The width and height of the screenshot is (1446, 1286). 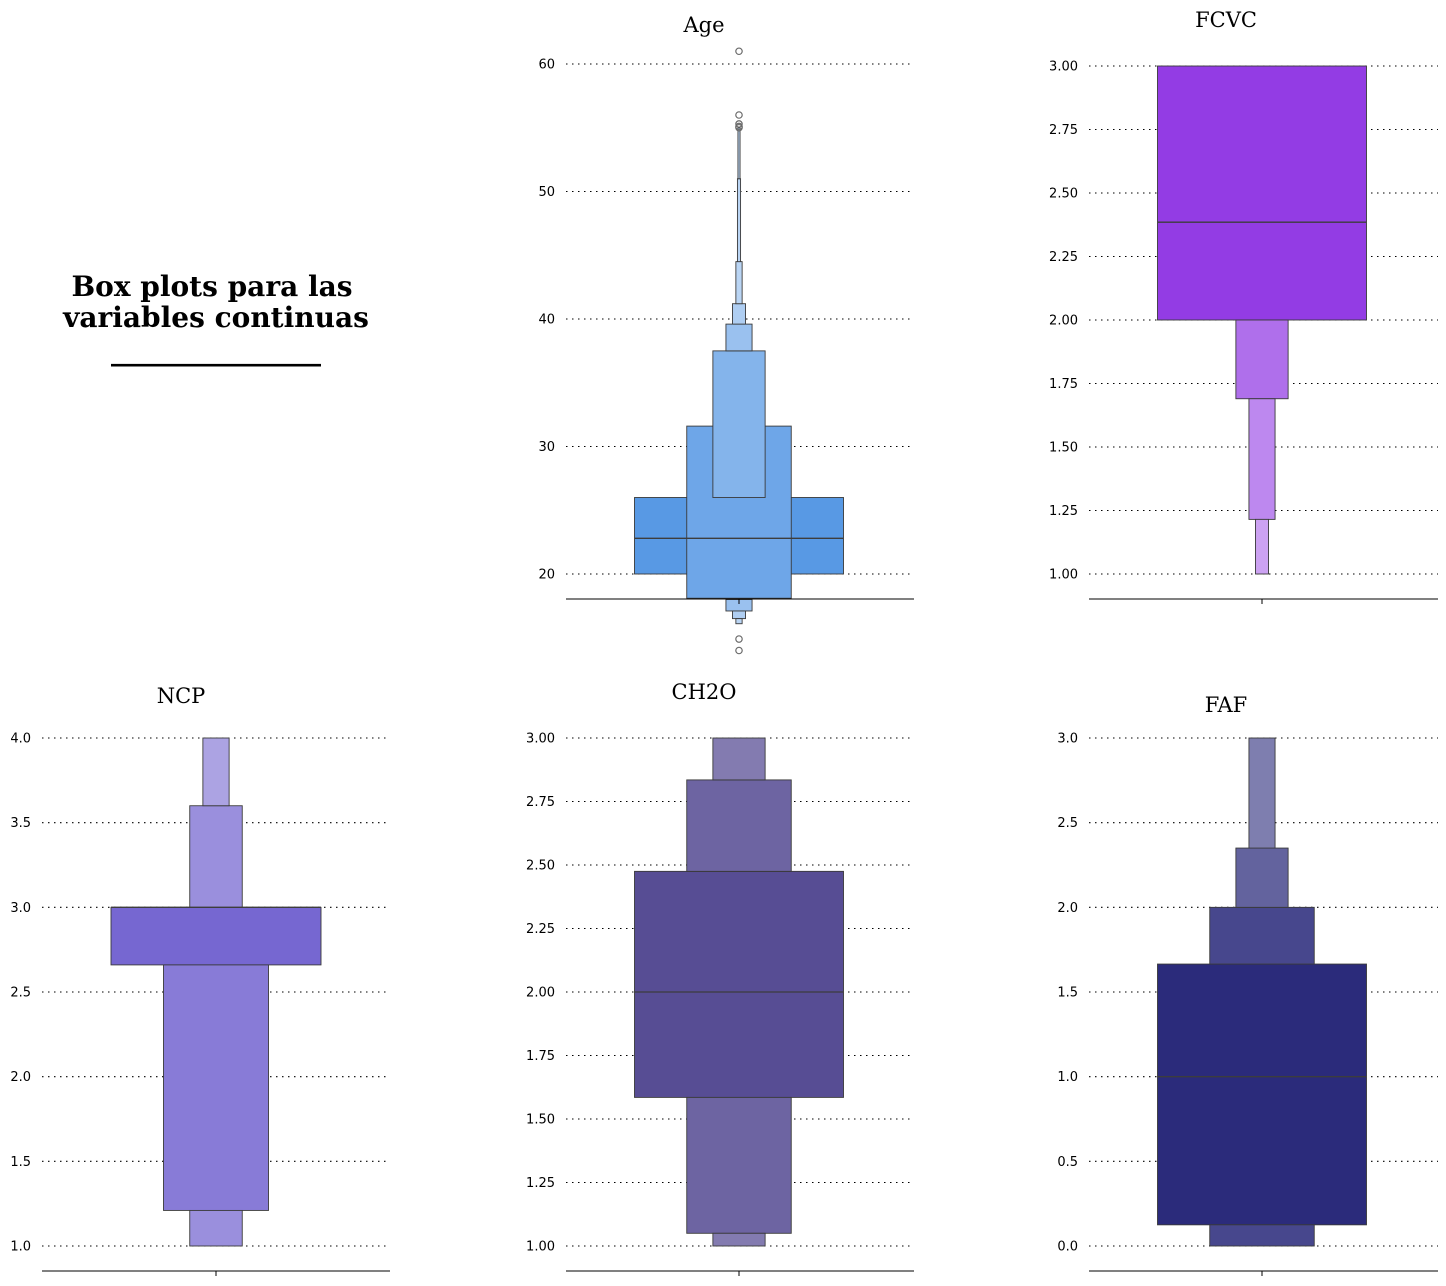 I want to click on boxen-panel-age: Age 20 30 40 50 60, so click(x=726, y=334).